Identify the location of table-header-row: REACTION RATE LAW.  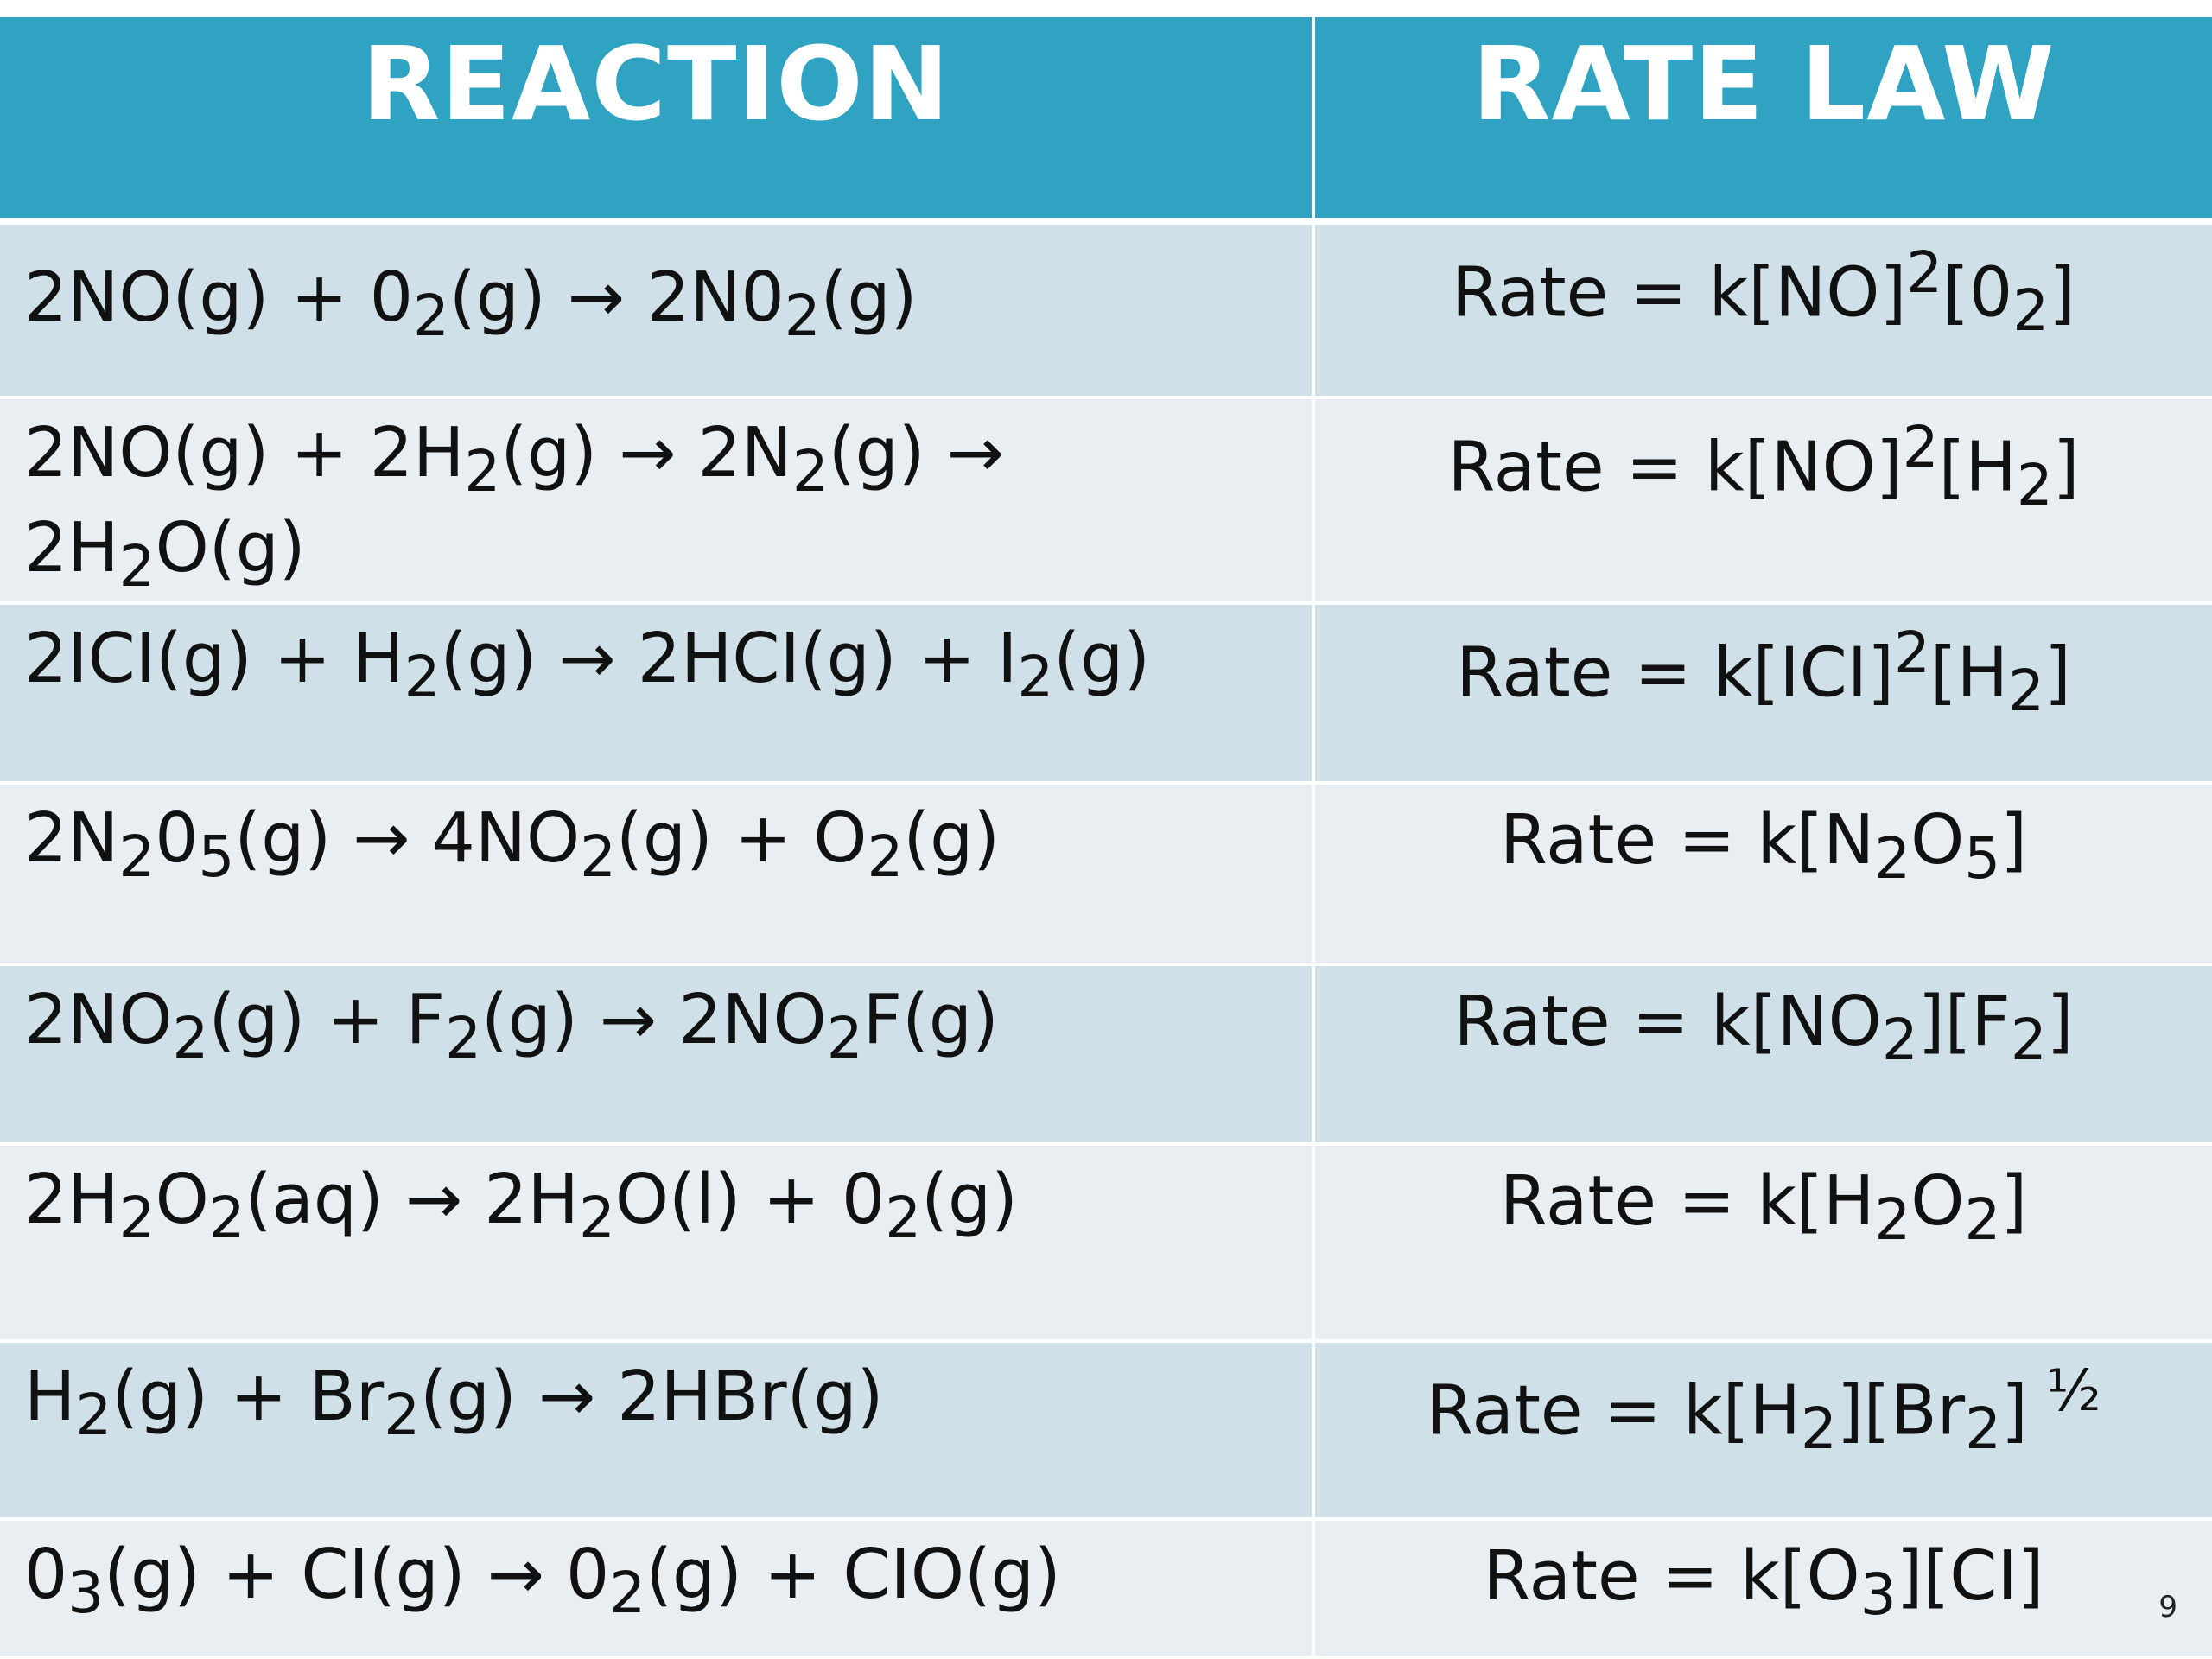
(1106, 121).